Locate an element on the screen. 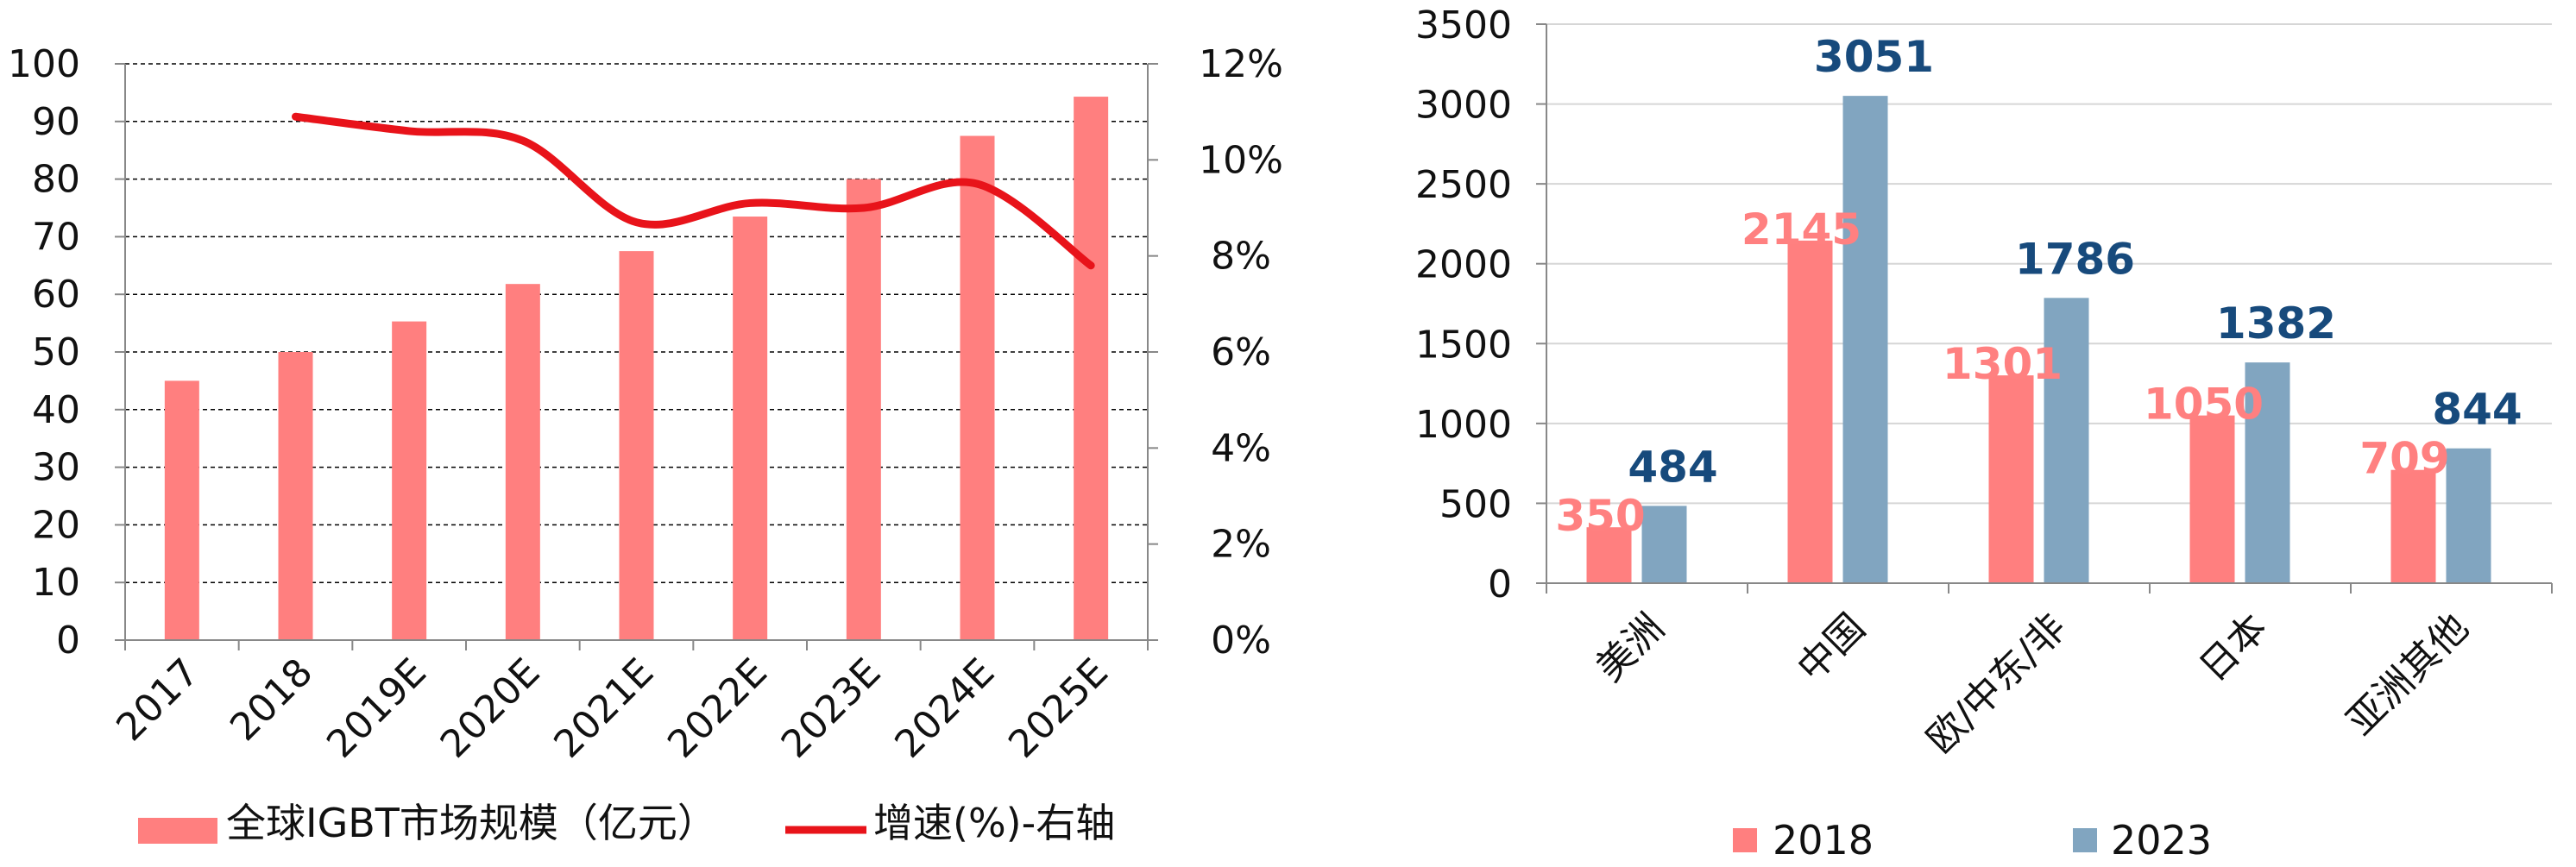 The height and width of the screenshot is (867, 2576). legend-swatch-bar is located at coordinates (178, 831).